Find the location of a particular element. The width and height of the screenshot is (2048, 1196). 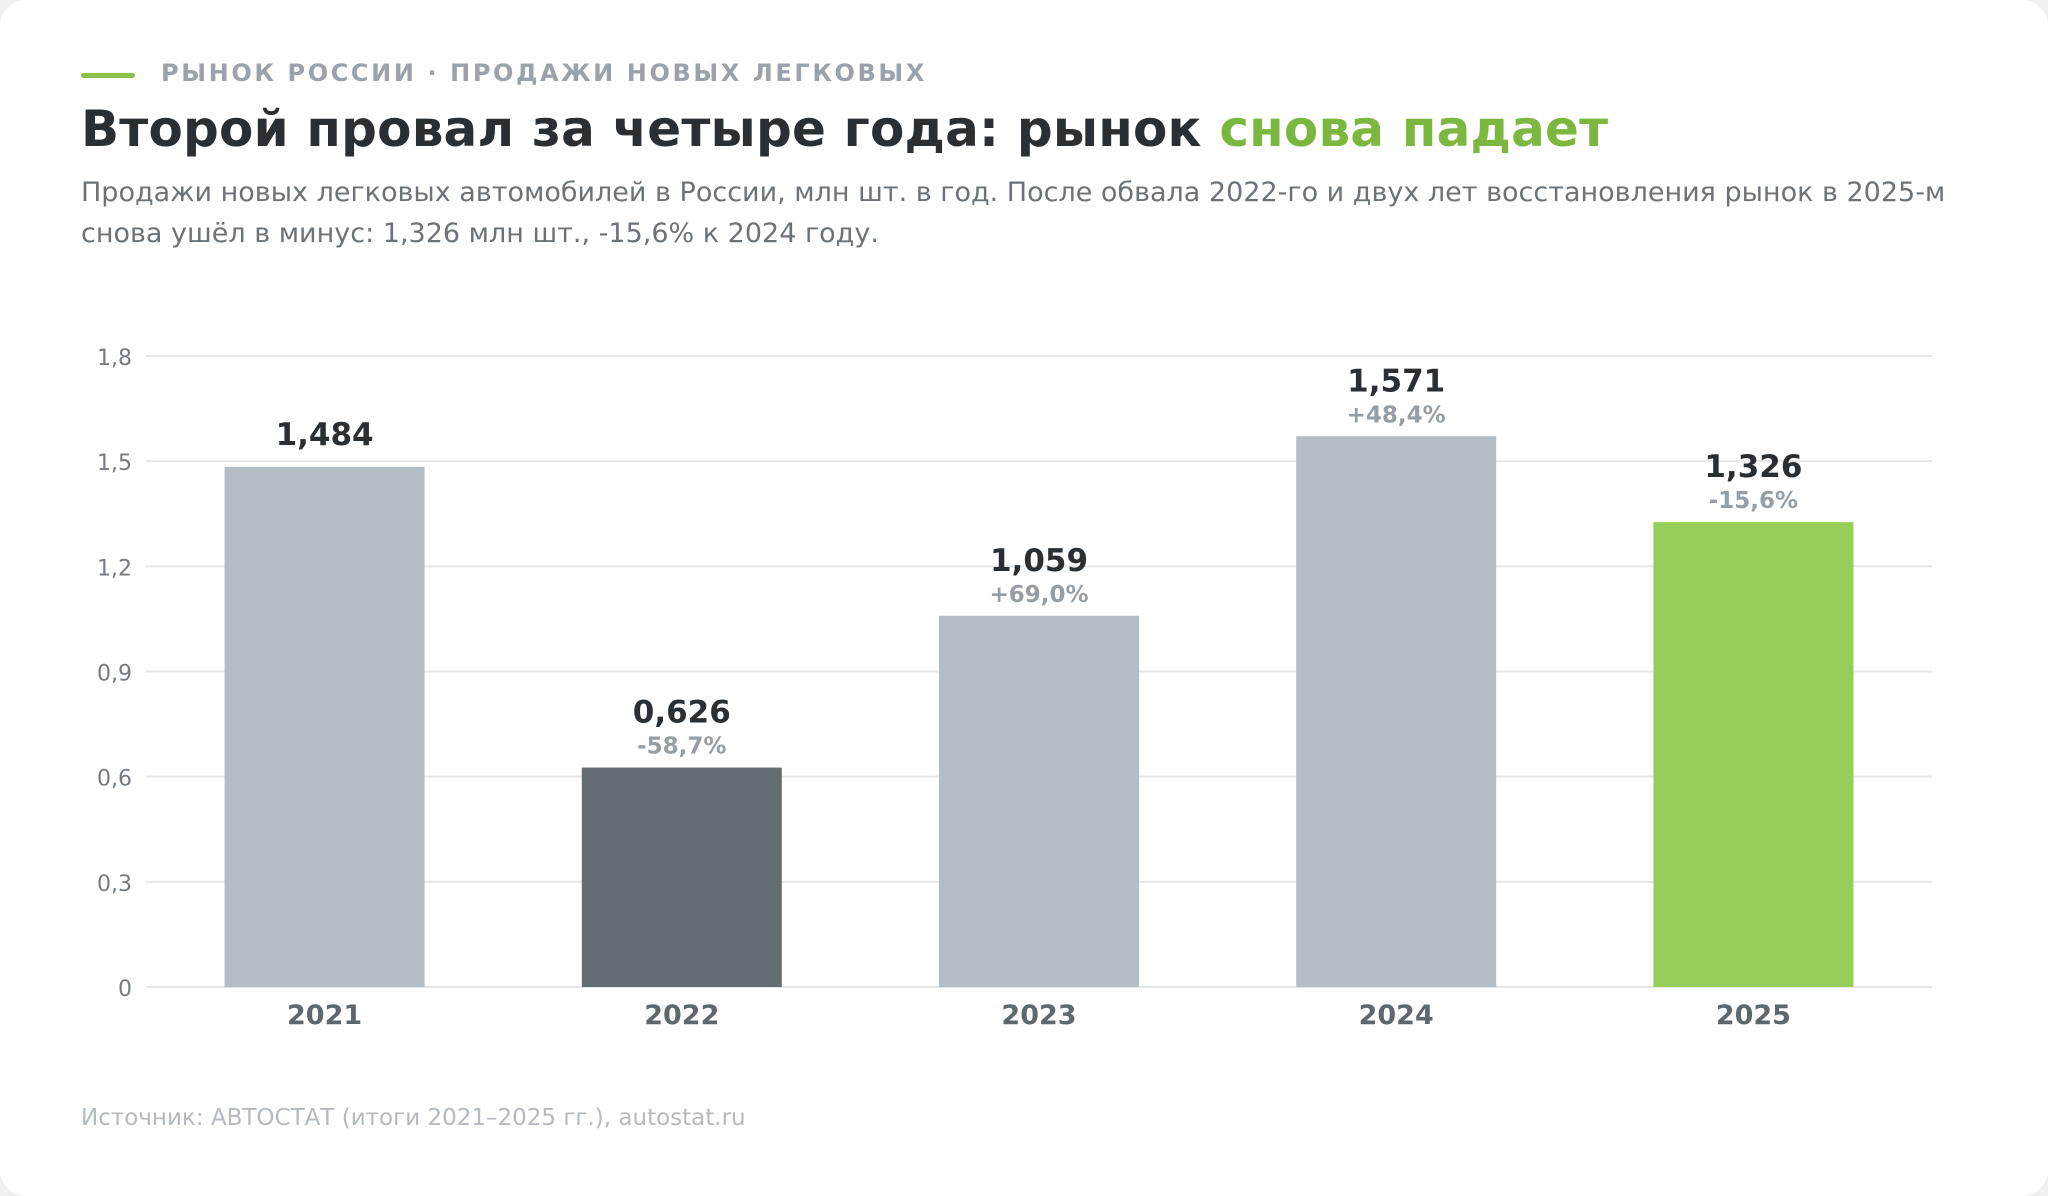

y-tick-label: 1,8 is located at coordinates (114, 358).